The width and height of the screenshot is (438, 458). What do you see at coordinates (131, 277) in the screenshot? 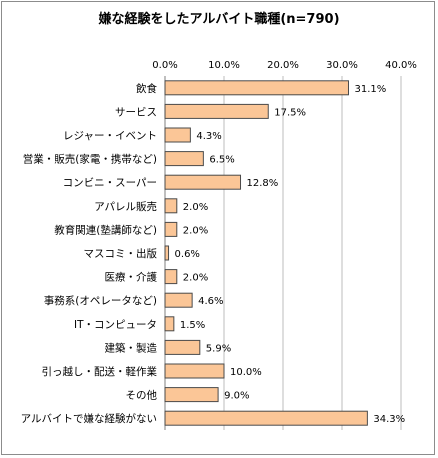
I see `category-label: 医療・介護` at bounding box center [131, 277].